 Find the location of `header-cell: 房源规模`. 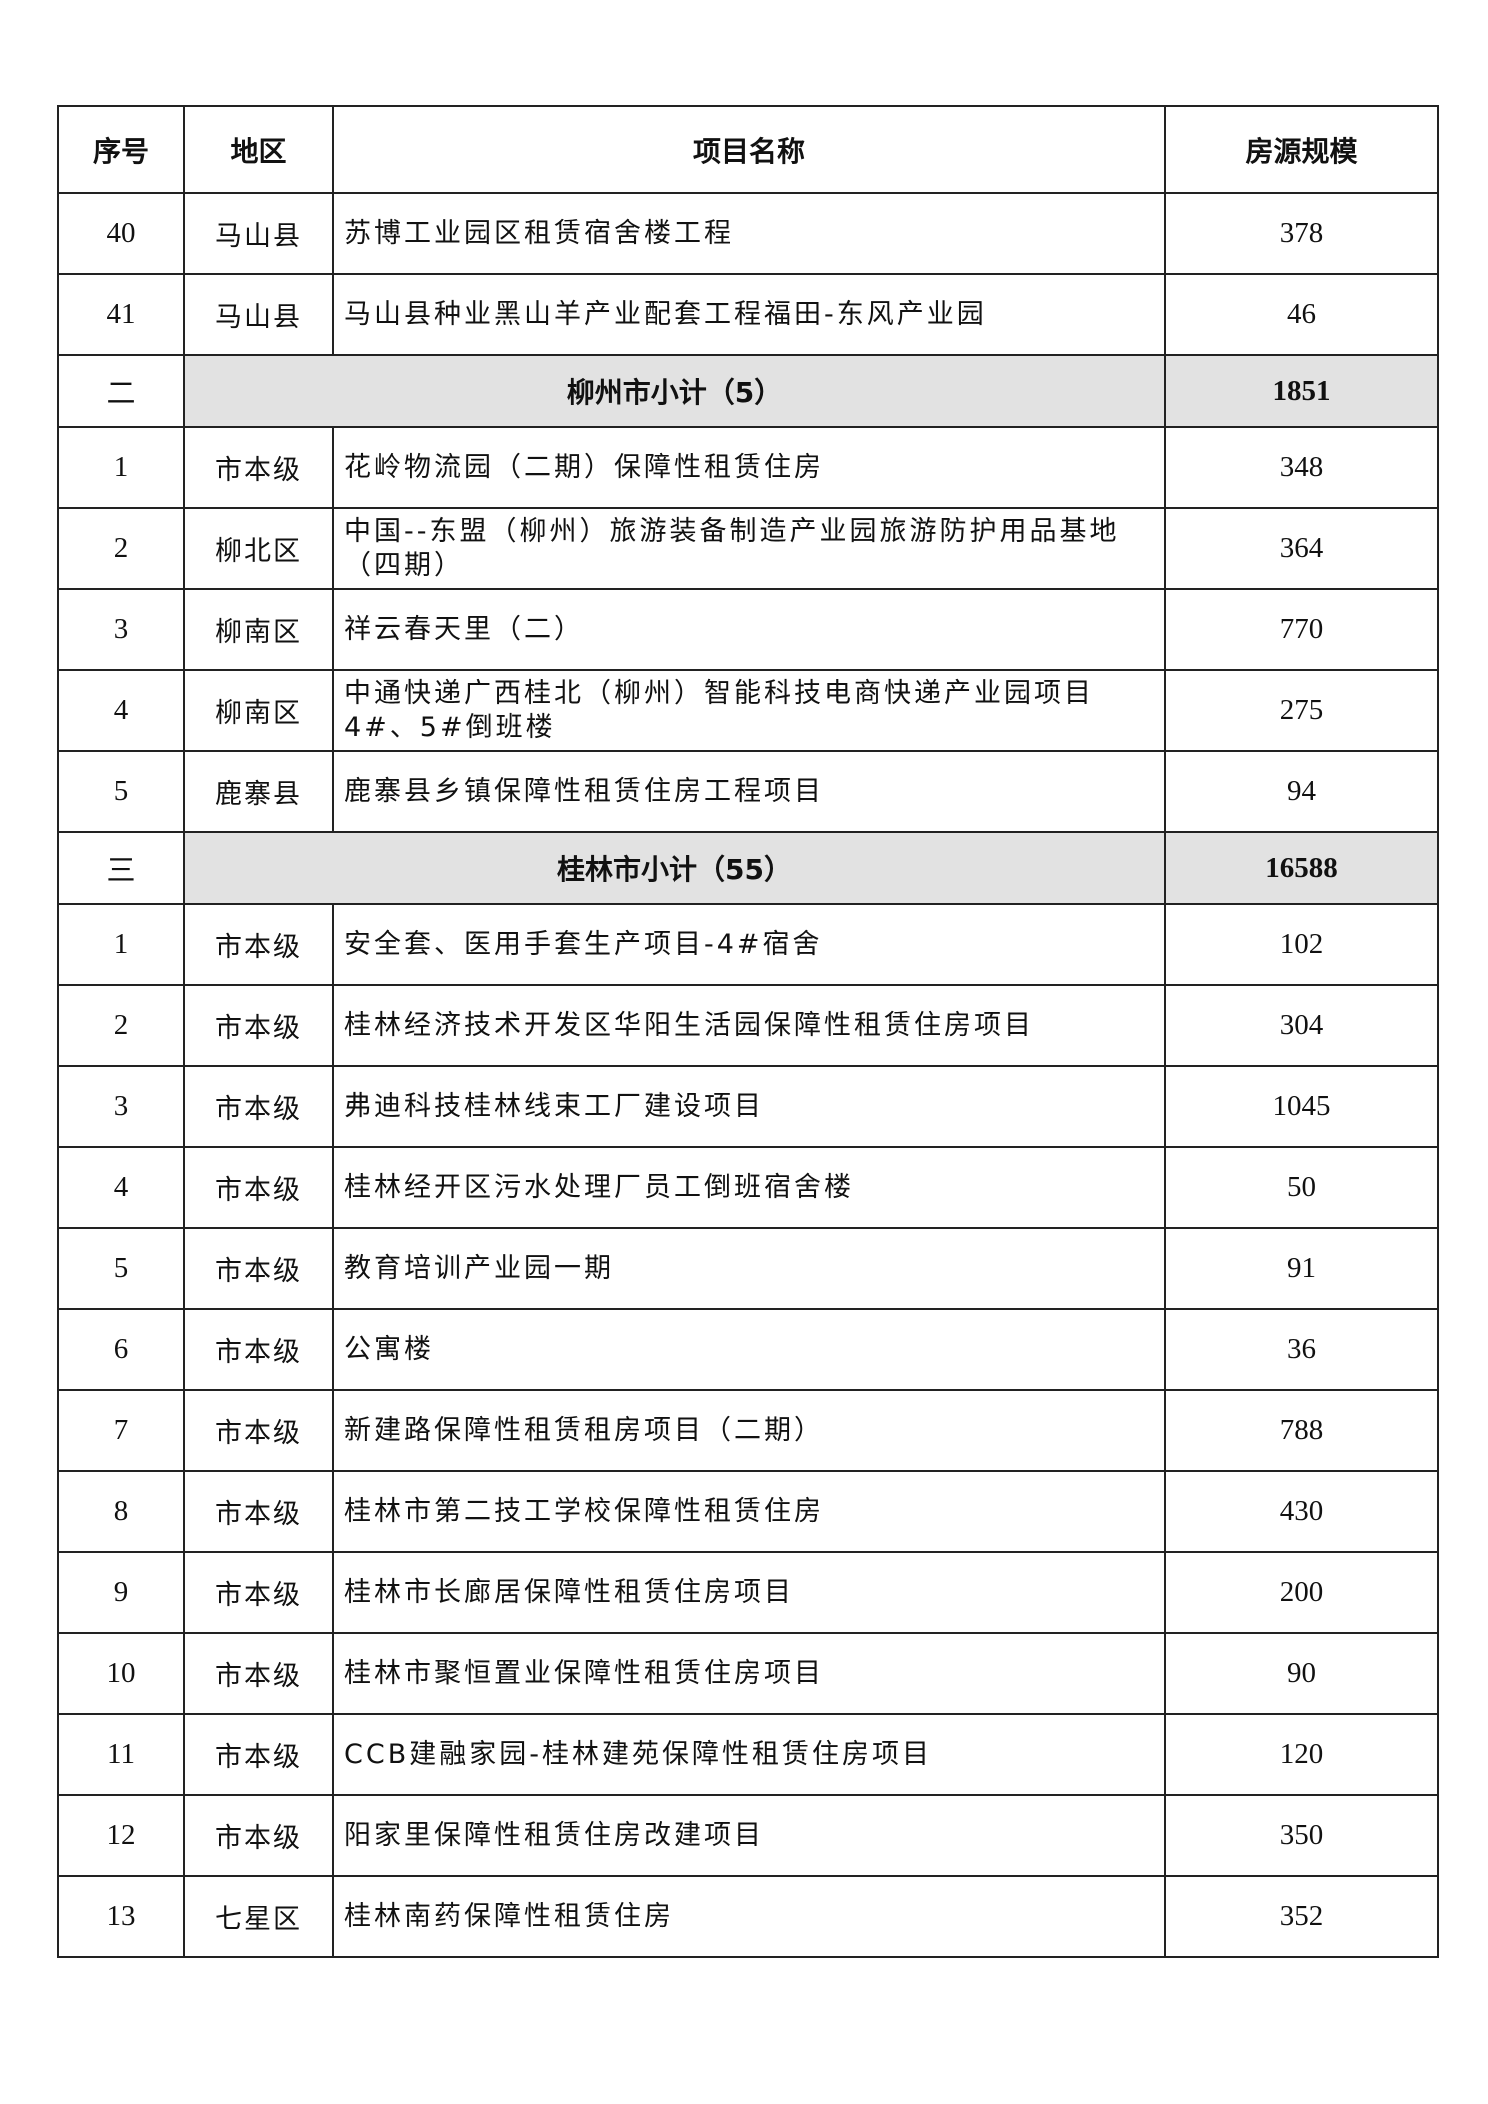

header-cell: 房源规模 is located at coordinates (1301, 149).